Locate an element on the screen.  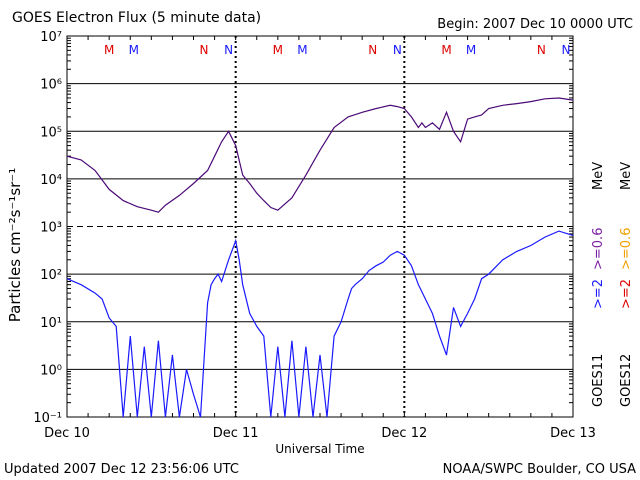
y-tick-labels: 10⁻¹ 10⁰ 10¹ 10² 10³ 10⁴ 10⁵ 10⁶ 10⁷ is located at coordinates (47, 228).